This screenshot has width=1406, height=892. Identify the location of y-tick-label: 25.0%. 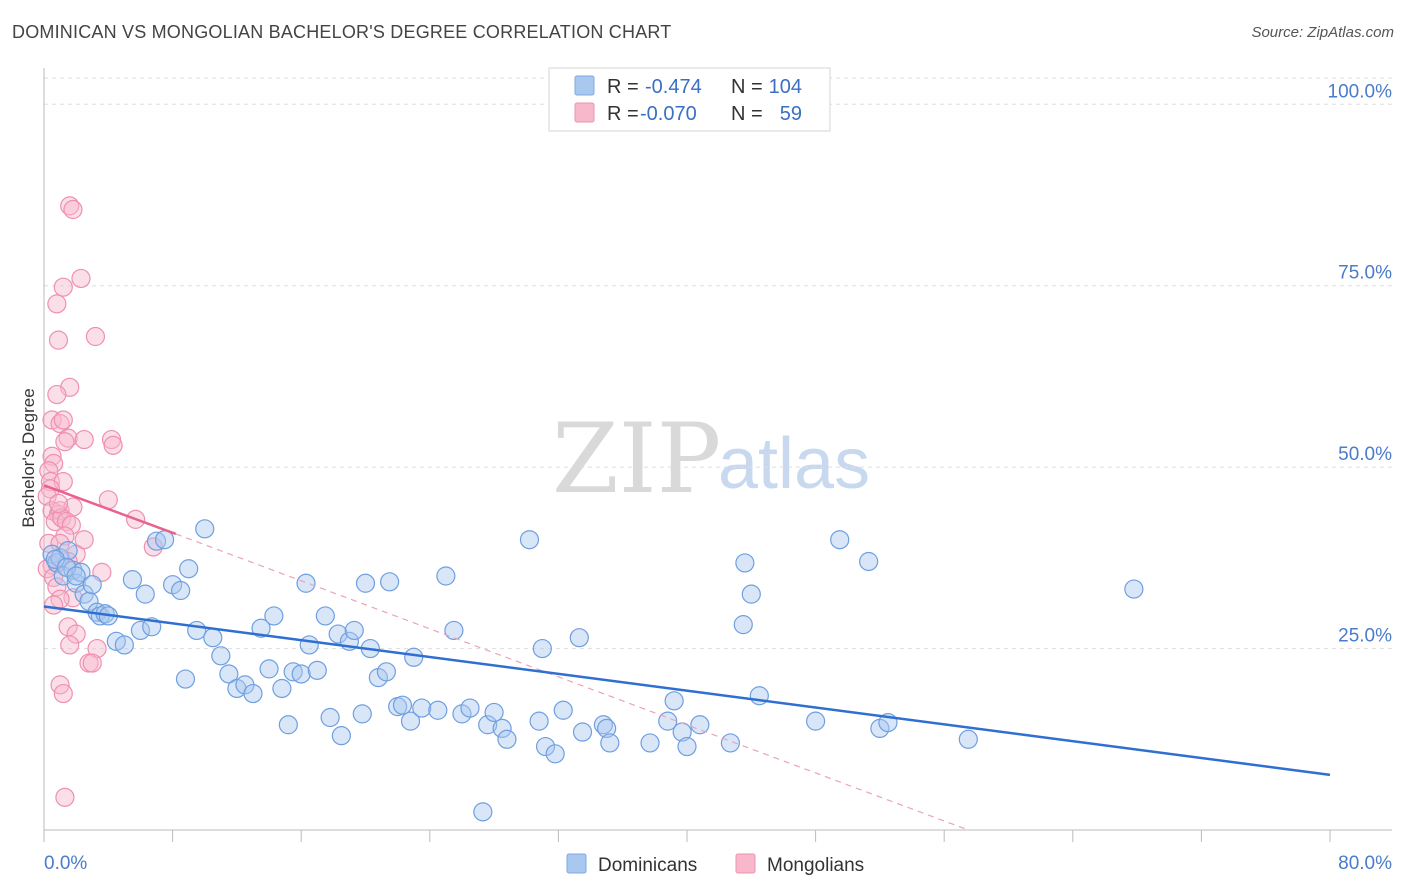
(1365, 636).